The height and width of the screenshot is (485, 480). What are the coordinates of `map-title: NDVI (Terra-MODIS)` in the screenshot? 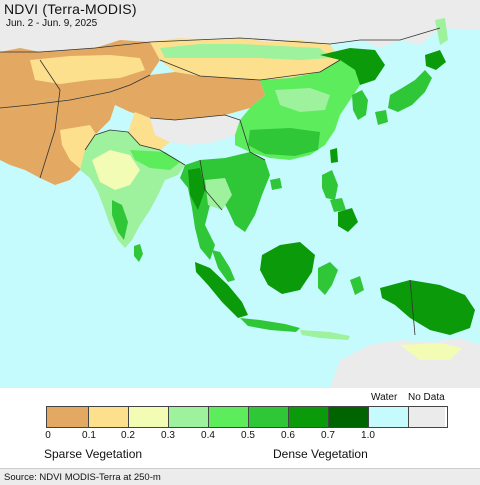 It's located at (70, 9).